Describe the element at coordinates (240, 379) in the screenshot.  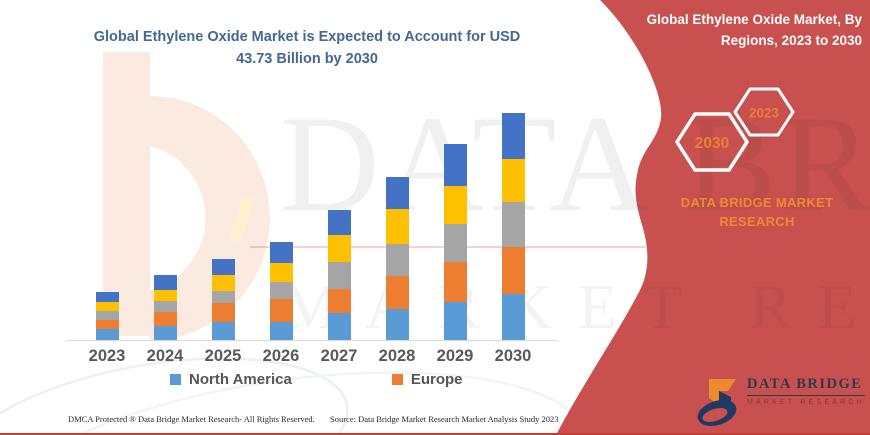
I see `legend-label: North America` at that location.